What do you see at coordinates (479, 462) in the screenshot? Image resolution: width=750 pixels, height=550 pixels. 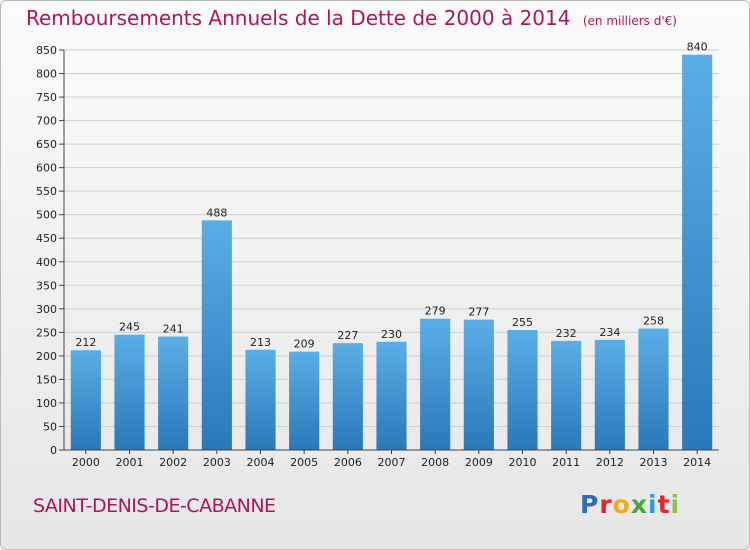 I see `x-tick-label: 2009` at bounding box center [479, 462].